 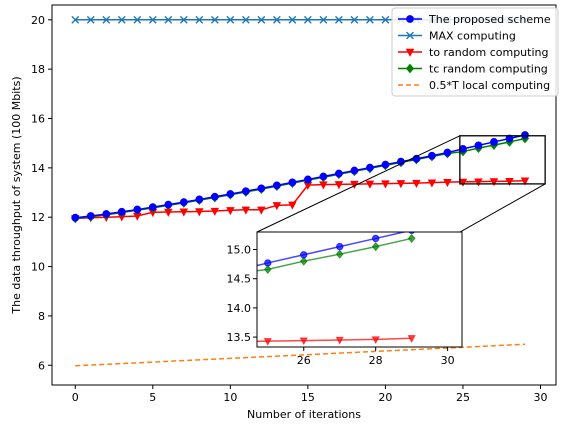 I want to click on legend-entry: tc random computing, so click(x=473, y=69).